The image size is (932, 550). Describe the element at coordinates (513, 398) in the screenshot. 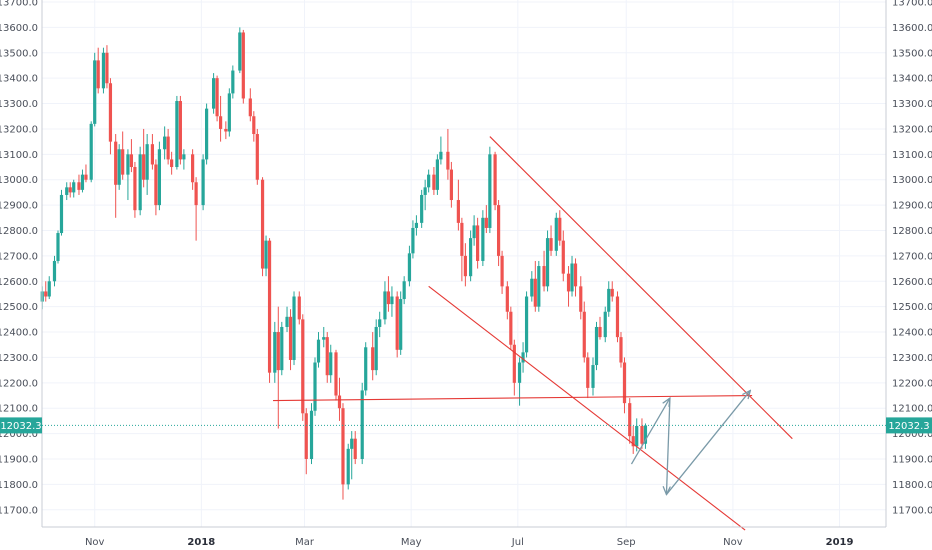

I see `trendline-horizontal-resistance` at that location.